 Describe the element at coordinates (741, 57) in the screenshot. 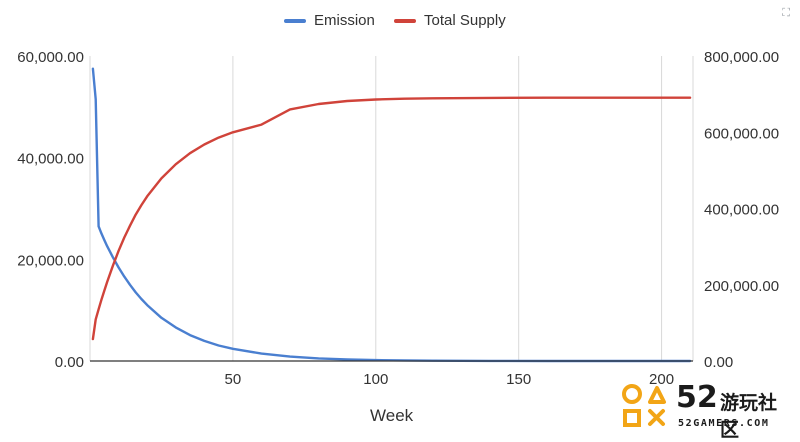

I see `y-right-tick-label: 800,000.00` at that location.